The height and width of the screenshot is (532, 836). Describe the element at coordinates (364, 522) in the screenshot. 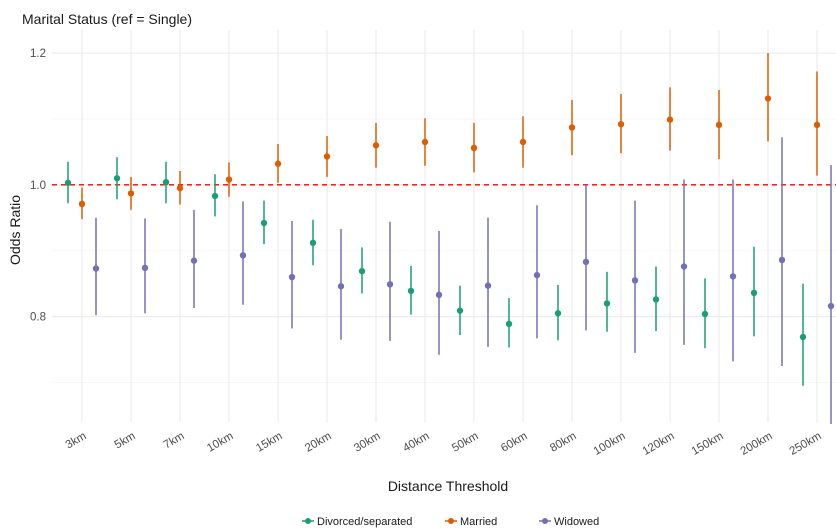

I see `legend-label: Divorced/separated` at that location.